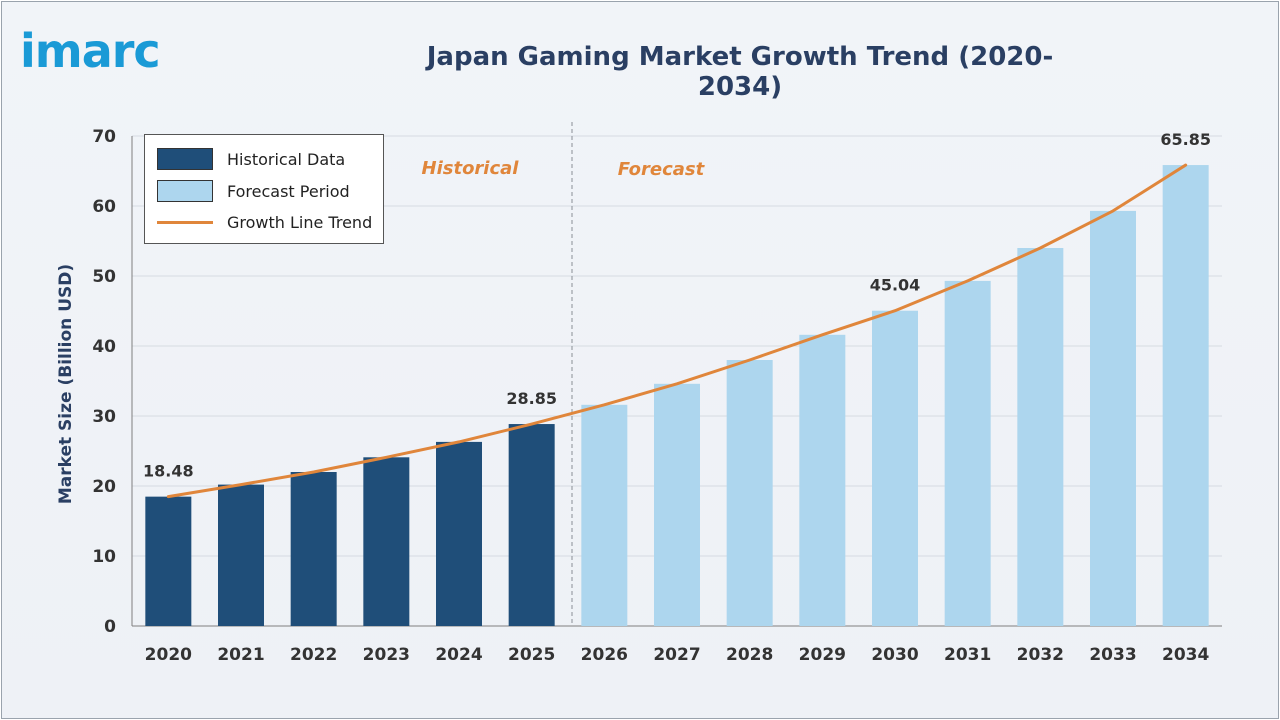 The height and width of the screenshot is (720, 1280). I want to click on legend-swatch-forecast, so click(185, 191).